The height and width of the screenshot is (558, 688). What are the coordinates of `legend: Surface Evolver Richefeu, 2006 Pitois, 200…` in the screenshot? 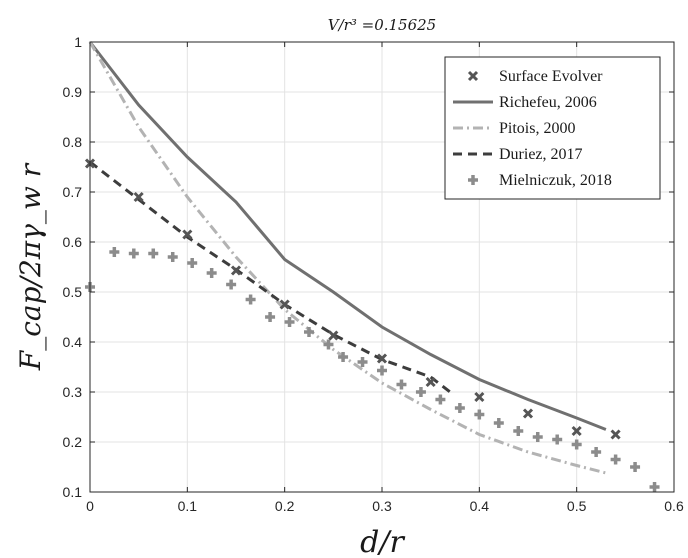 It's located at (552, 128).